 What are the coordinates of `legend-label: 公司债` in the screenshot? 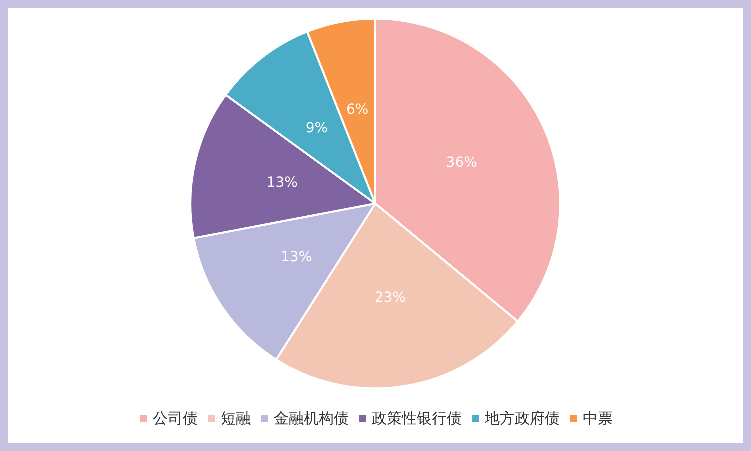 It's located at (175, 419).